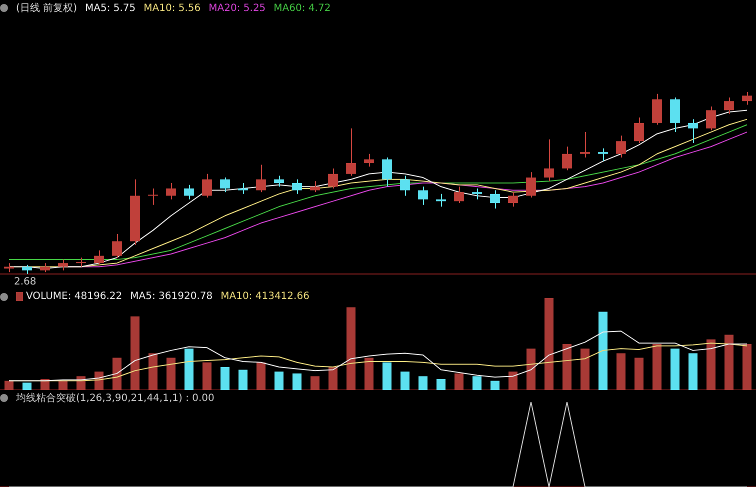 The height and width of the screenshot is (487, 756). Describe the element at coordinates (171, 296) in the screenshot. I see `text: MA5: 361920.78` at that location.